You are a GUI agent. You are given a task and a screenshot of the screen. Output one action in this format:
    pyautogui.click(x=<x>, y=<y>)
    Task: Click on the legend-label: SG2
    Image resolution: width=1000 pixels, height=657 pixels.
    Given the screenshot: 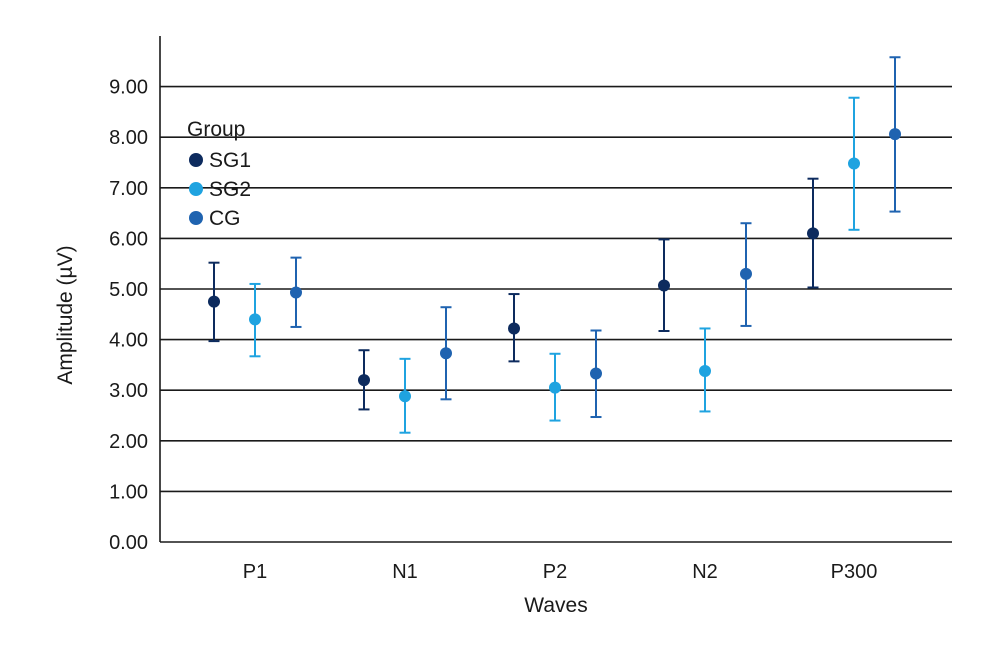 What is the action you would take?
    pyautogui.click(x=230, y=189)
    